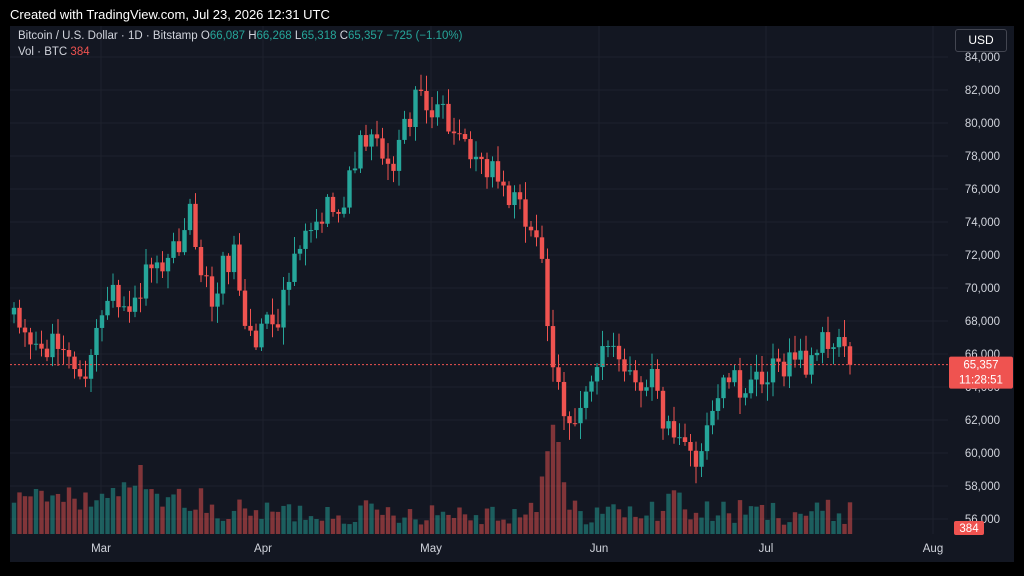 The width and height of the screenshot is (1024, 576). Describe the element at coordinates (319, 36) in the screenshot. I see `low-value: 65,318` at that location.